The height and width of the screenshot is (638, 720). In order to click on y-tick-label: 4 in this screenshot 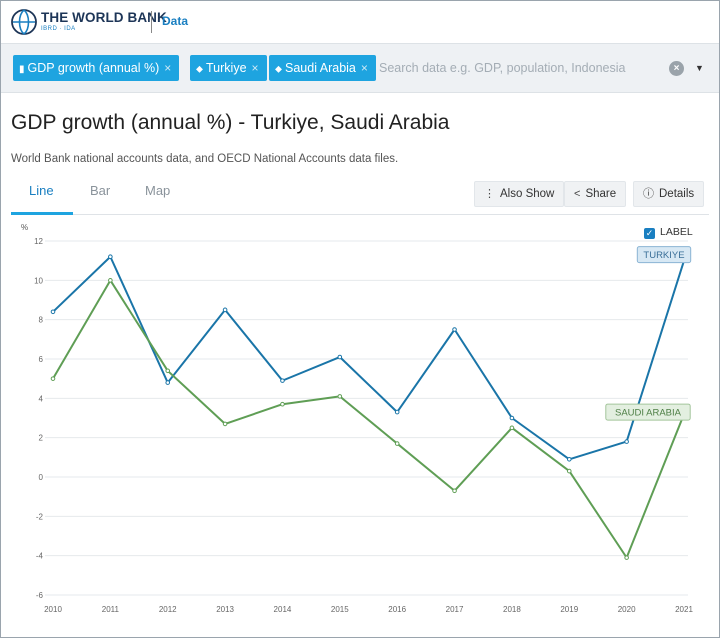, I will do `click(41, 398)`.